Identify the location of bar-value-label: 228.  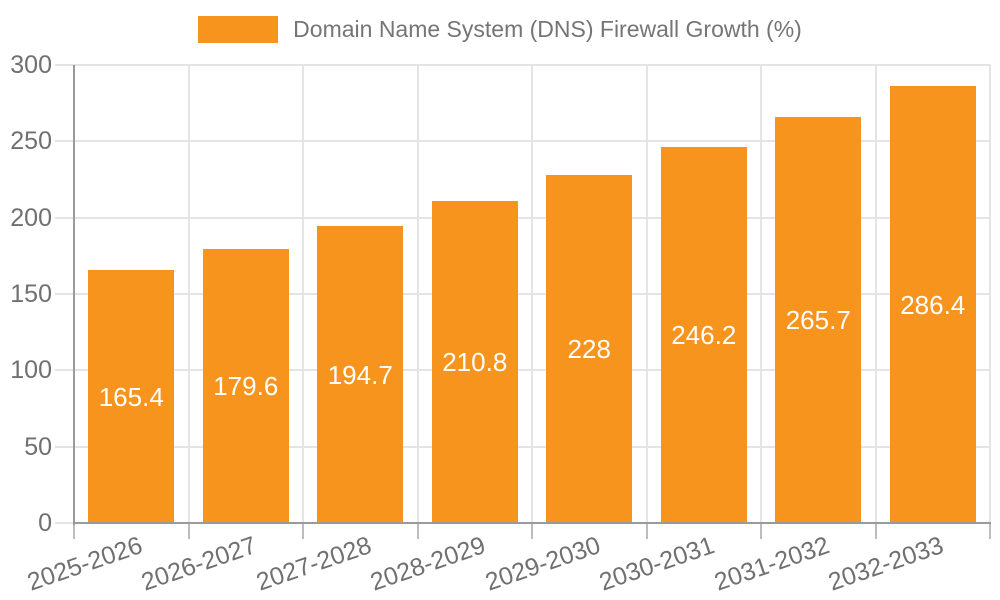
(589, 349).